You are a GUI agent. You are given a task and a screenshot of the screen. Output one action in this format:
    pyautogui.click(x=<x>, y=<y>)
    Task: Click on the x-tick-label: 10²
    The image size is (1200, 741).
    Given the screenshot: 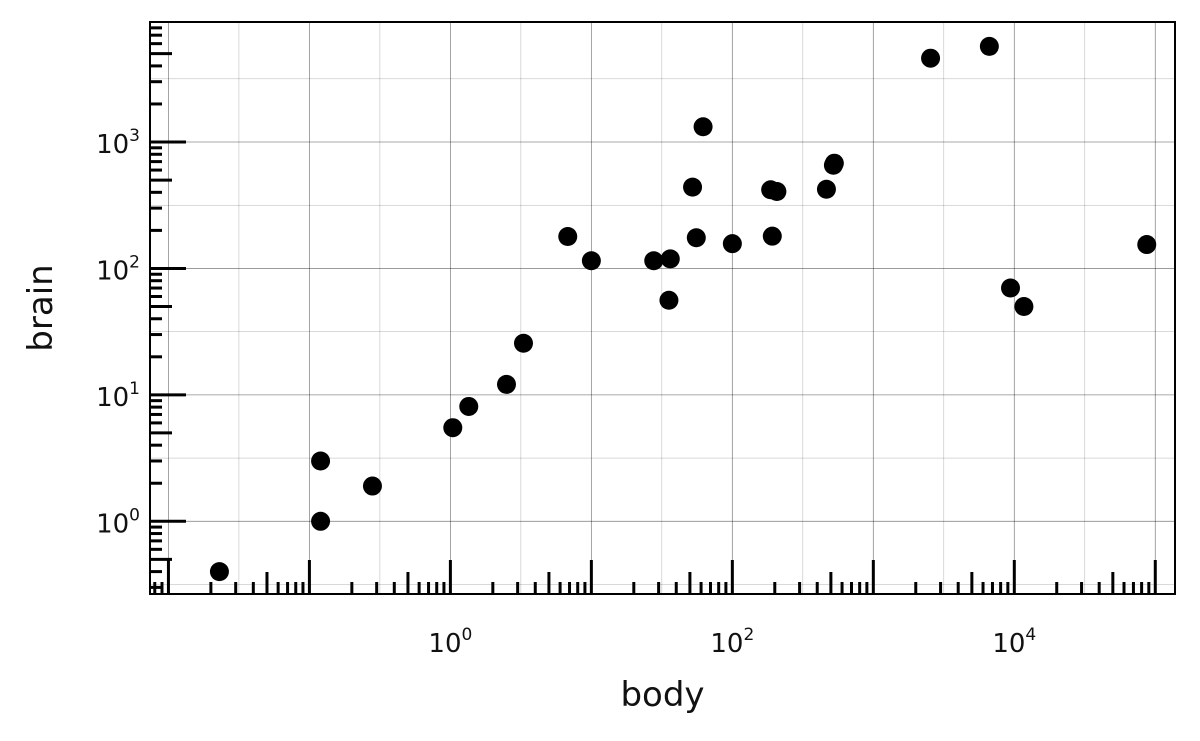 What is the action you would take?
    pyautogui.click(x=732, y=642)
    